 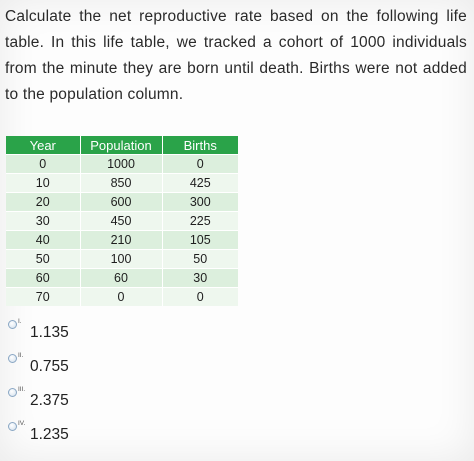 I want to click on cell-population: 450, so click(x=121, y=221).